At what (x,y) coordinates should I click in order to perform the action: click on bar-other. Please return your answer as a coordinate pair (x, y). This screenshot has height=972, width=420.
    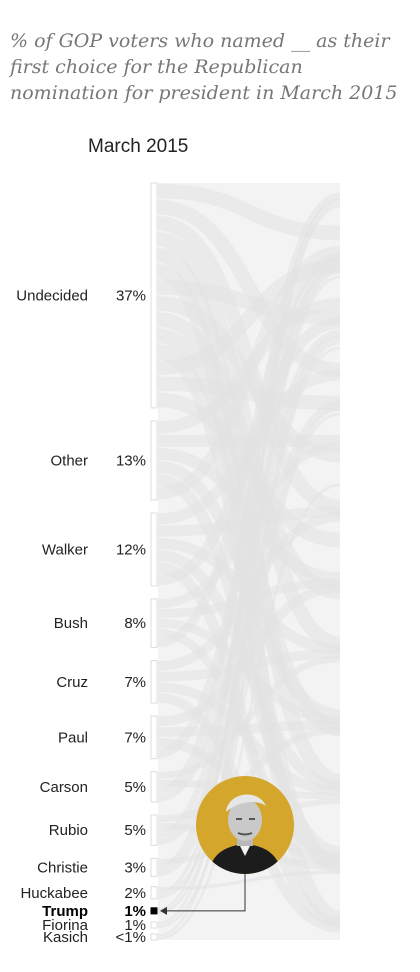
    Looking at the image, I should click on (154, 460).